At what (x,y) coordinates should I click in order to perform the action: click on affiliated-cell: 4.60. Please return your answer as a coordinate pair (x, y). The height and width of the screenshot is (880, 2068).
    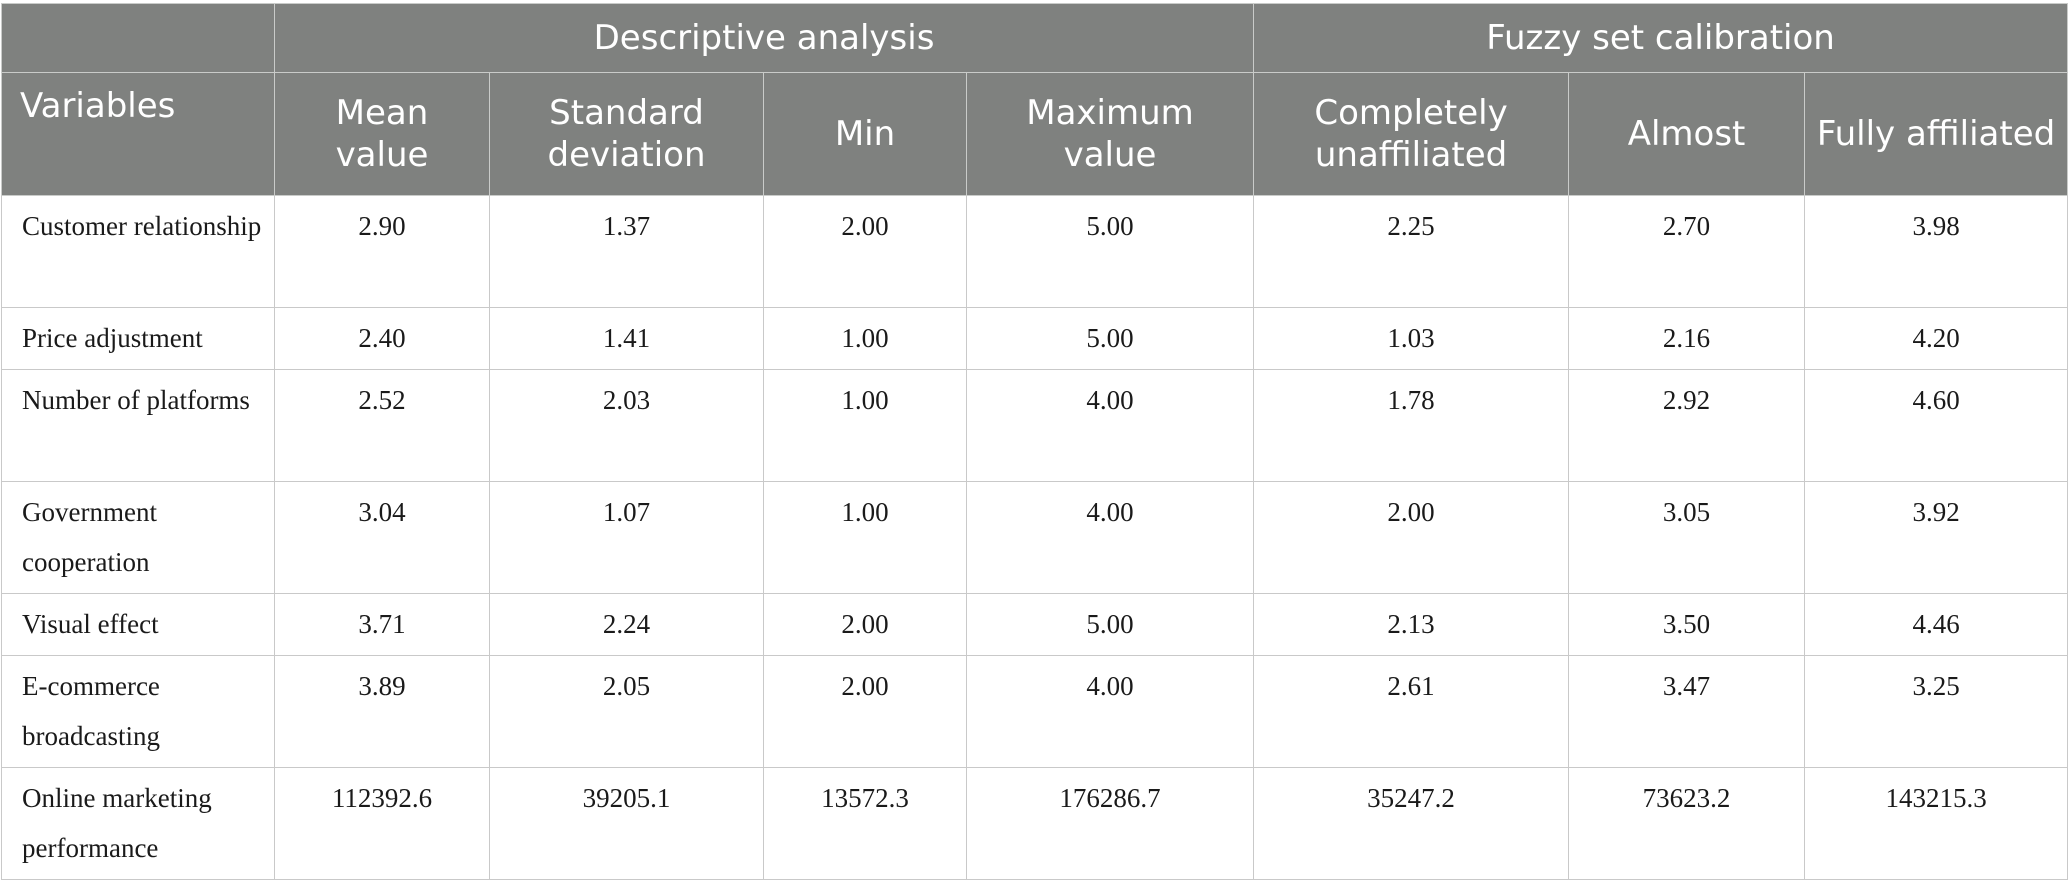
    Looking at the image, I should click on (1936, 425).